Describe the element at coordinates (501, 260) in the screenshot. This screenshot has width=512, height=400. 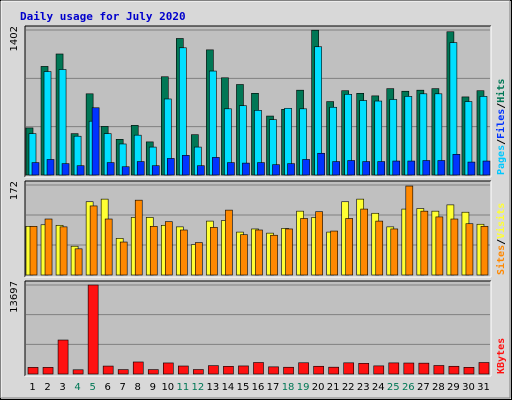
I see `visits-legend-entry: Sites` at that location.